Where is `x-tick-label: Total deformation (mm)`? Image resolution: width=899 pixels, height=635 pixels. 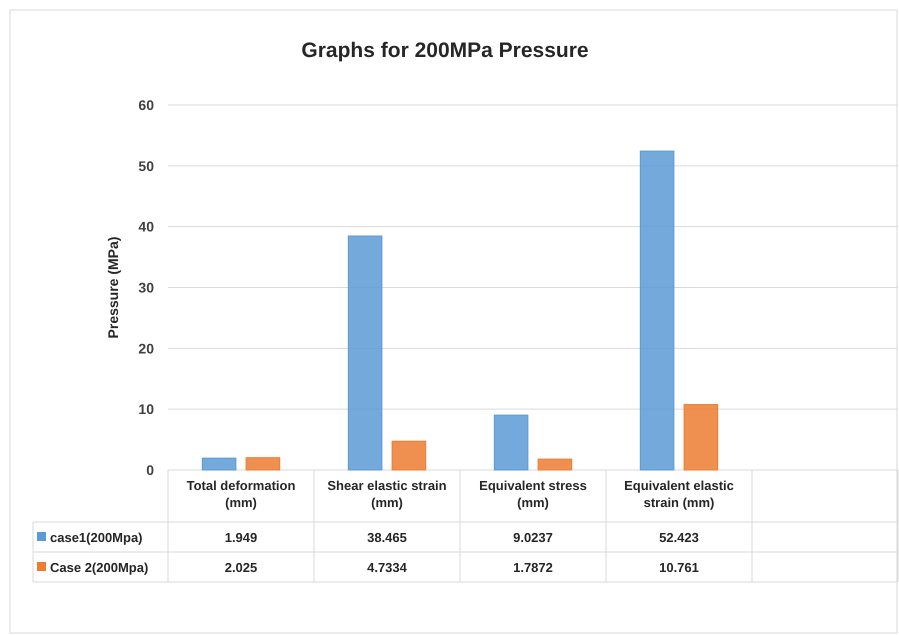
x-tick-label: Total deformation (mm) is located at coordinates (241, 494).